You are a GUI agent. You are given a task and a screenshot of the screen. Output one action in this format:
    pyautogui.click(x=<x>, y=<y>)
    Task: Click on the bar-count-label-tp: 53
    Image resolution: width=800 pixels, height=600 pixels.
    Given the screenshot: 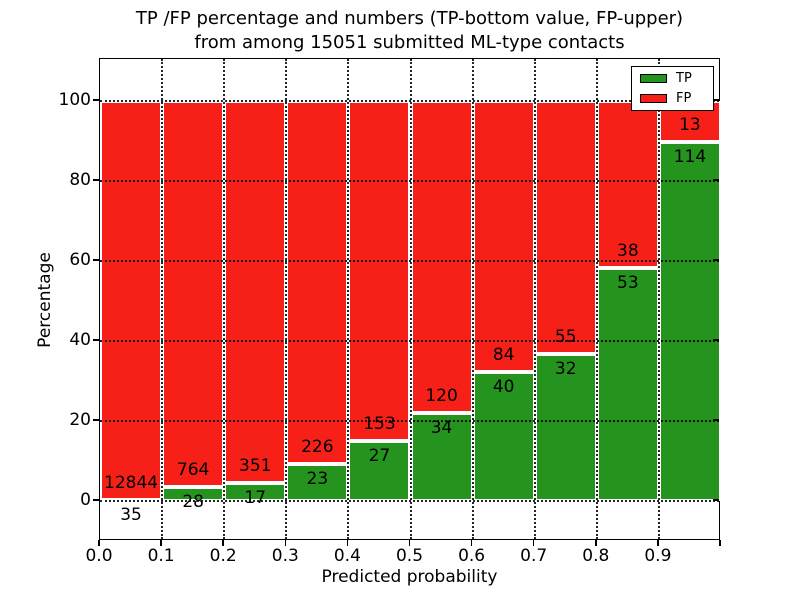 What is the action you would take?
    pyautogui.click(x=628, y=283)
    